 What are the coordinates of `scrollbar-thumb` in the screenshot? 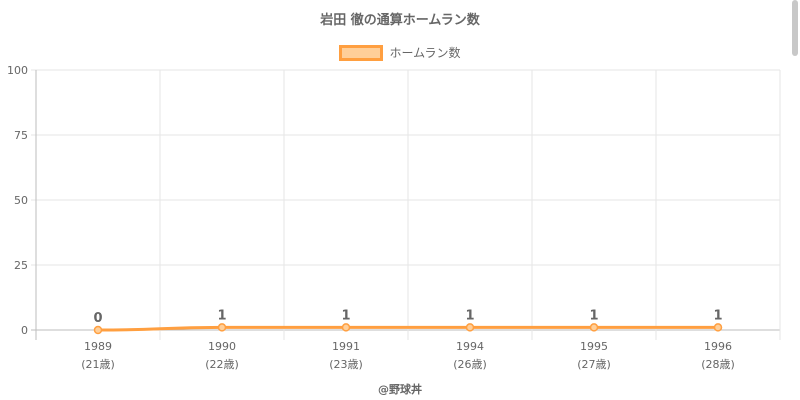 It's located at (795, 28).